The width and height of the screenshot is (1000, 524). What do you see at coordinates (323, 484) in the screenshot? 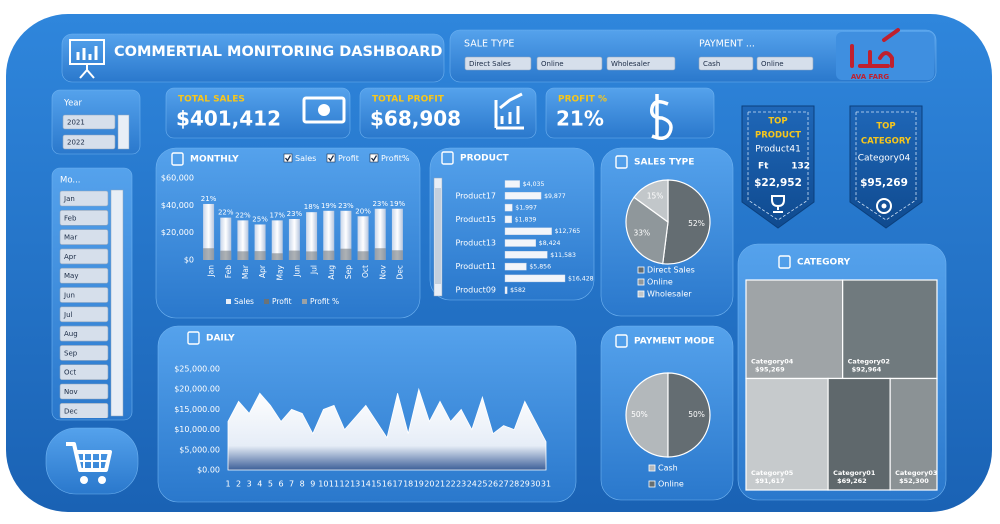
I see `x-tick-label: 10` at bounding box center [323, 484].